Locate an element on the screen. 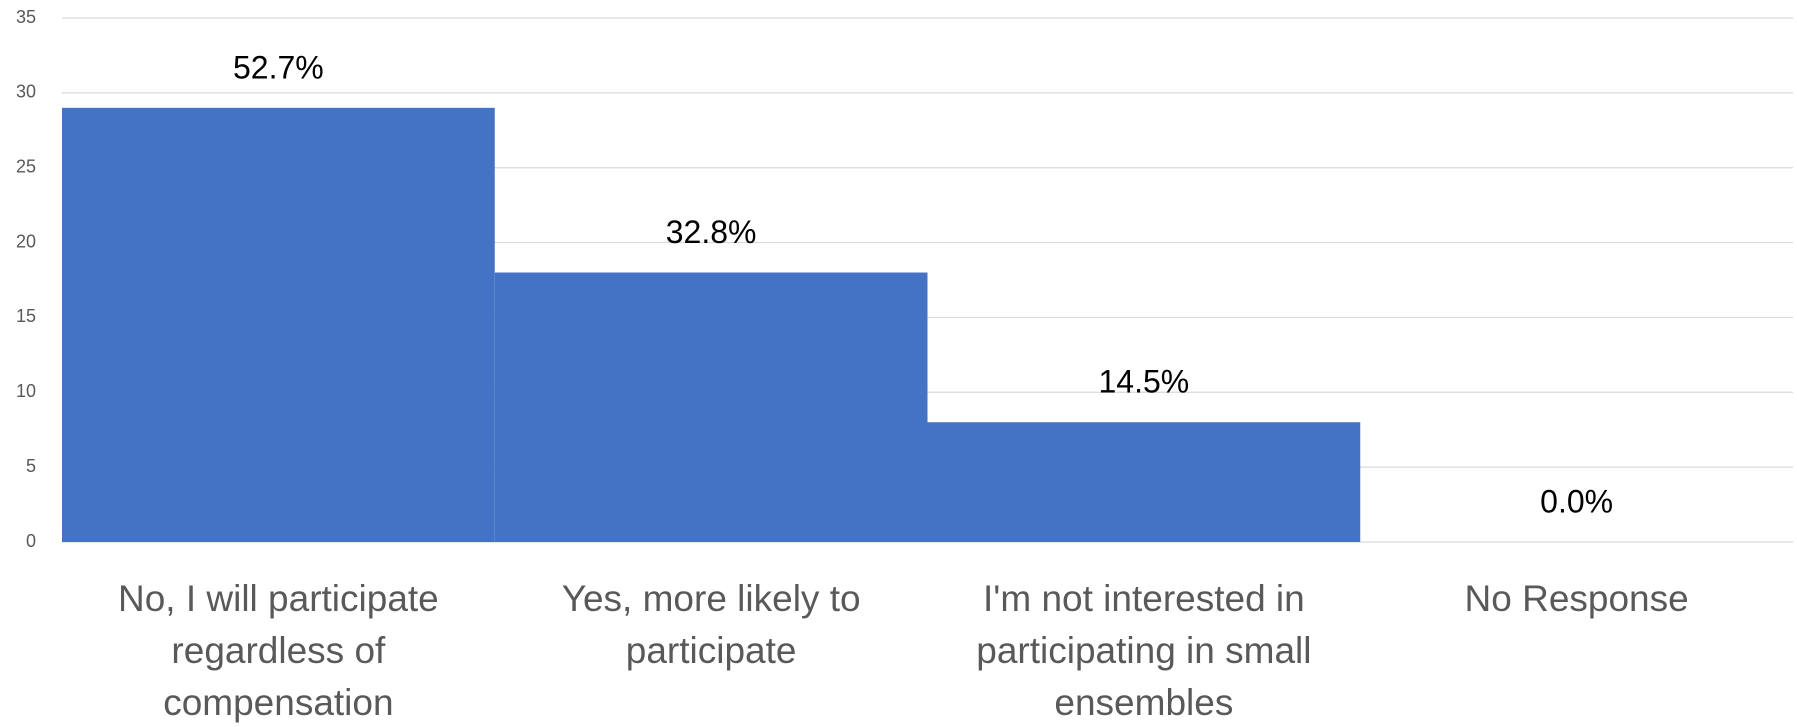  x-tick-label: No Response is located at coordinates (1576, 598).